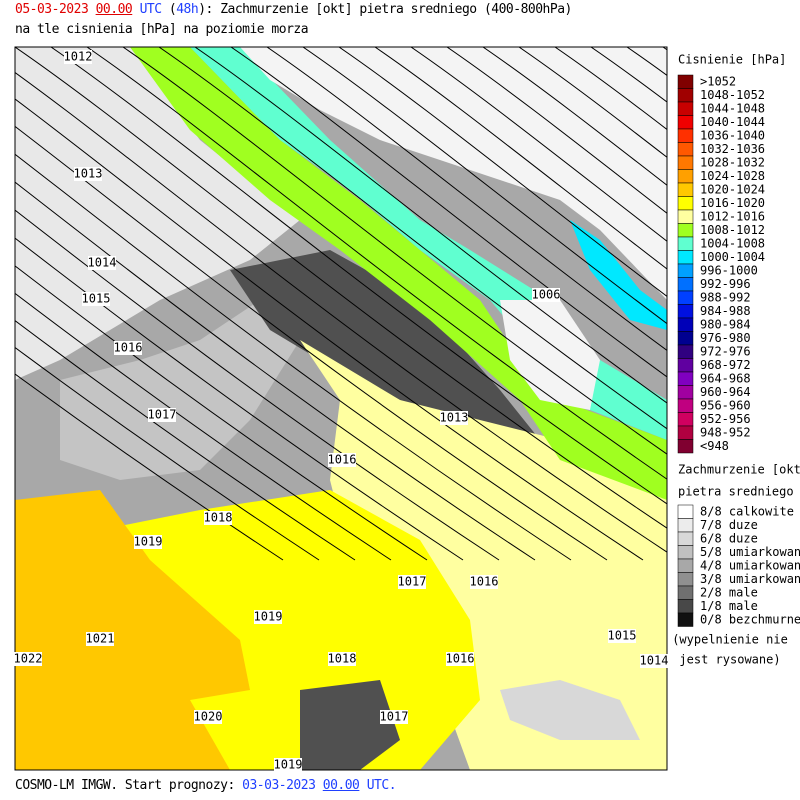 The width and height of the screenshot is (800, 800). Describe the element at coordinates (279, 785) in the screenshot. I see `start-date: 03-03-2023` at that location.